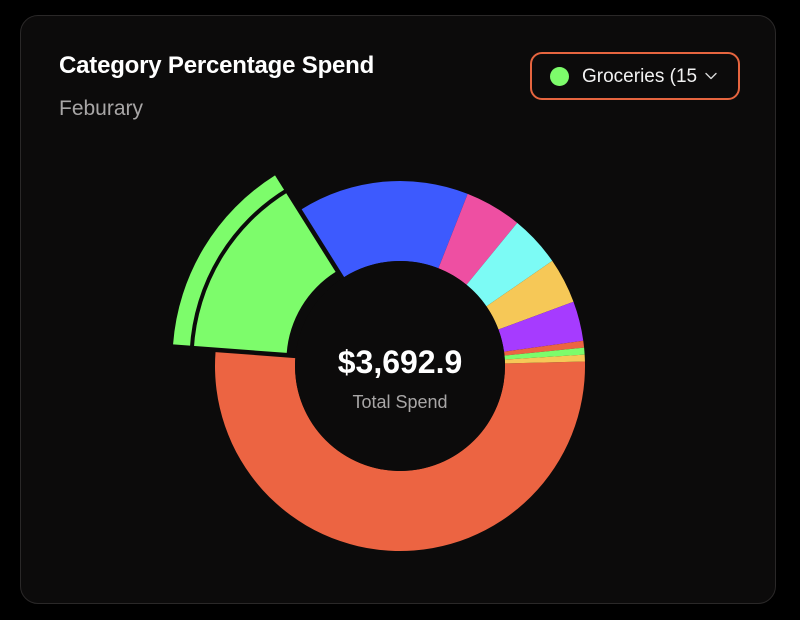 This screenshot has width=800, height=620. What do you see at coordinates (400, 362) in the screenshot?
I see `total-spend-value: $3,692.9` at bounding box center [400, 362].